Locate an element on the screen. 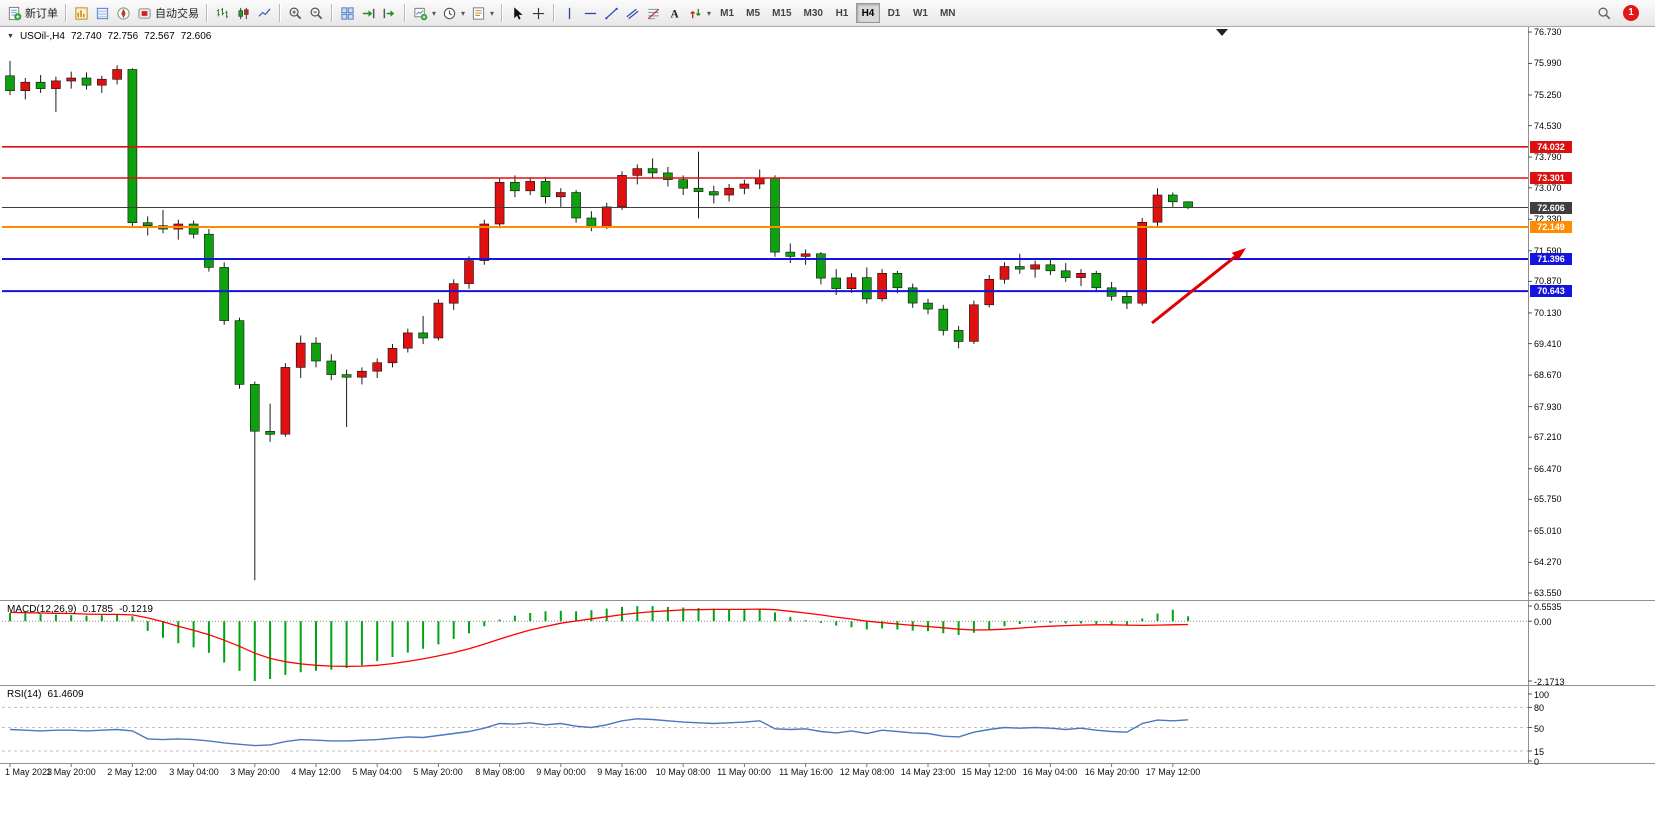 The height and width of the screenshot is (830, 1655). cursor-icon is located at coordinates (517, 13).